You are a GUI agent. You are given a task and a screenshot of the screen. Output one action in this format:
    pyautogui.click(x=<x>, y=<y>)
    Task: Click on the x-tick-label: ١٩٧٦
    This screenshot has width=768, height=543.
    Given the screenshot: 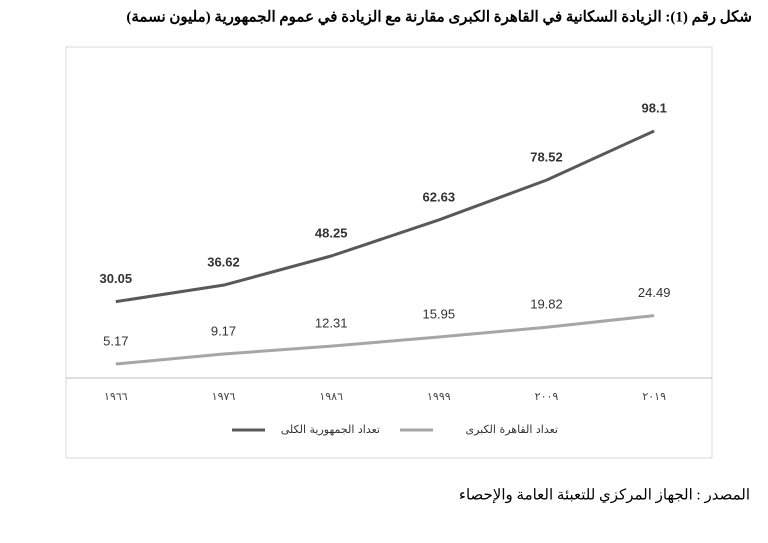 What is the action you would take?
    pyautogui.click(x=224, y=396)
    